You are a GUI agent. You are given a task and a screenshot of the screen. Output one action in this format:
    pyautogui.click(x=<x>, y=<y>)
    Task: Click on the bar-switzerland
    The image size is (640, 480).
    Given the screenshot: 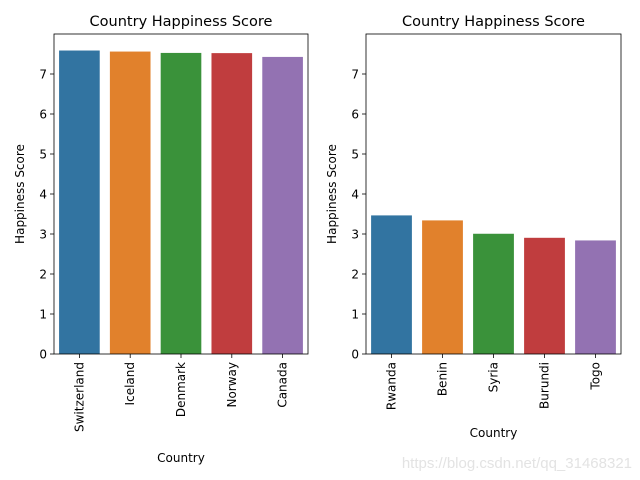 What is the action you would take?
    pyautogui.click(x=79, y=202)
    